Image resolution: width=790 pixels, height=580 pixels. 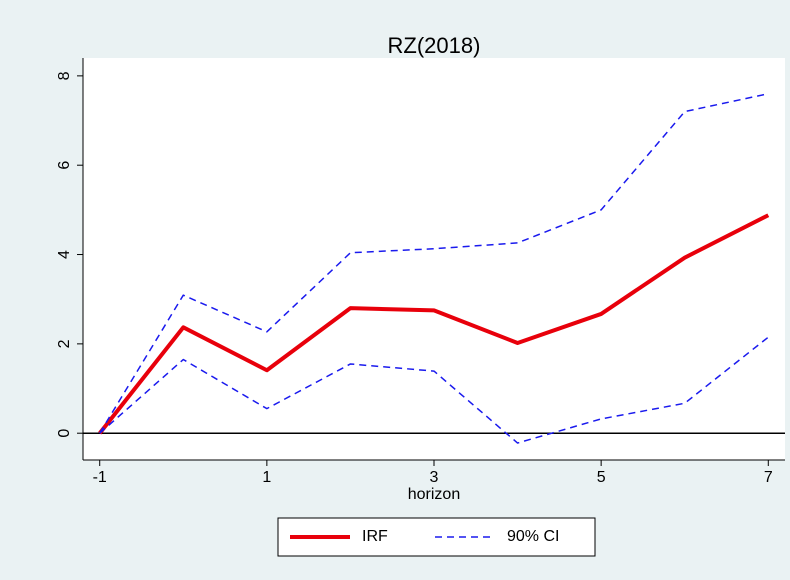 What do you see at coordinates (266, 477) in the screenshot?
I see `x-tick-label: 1` at bounding box center [266, 477].